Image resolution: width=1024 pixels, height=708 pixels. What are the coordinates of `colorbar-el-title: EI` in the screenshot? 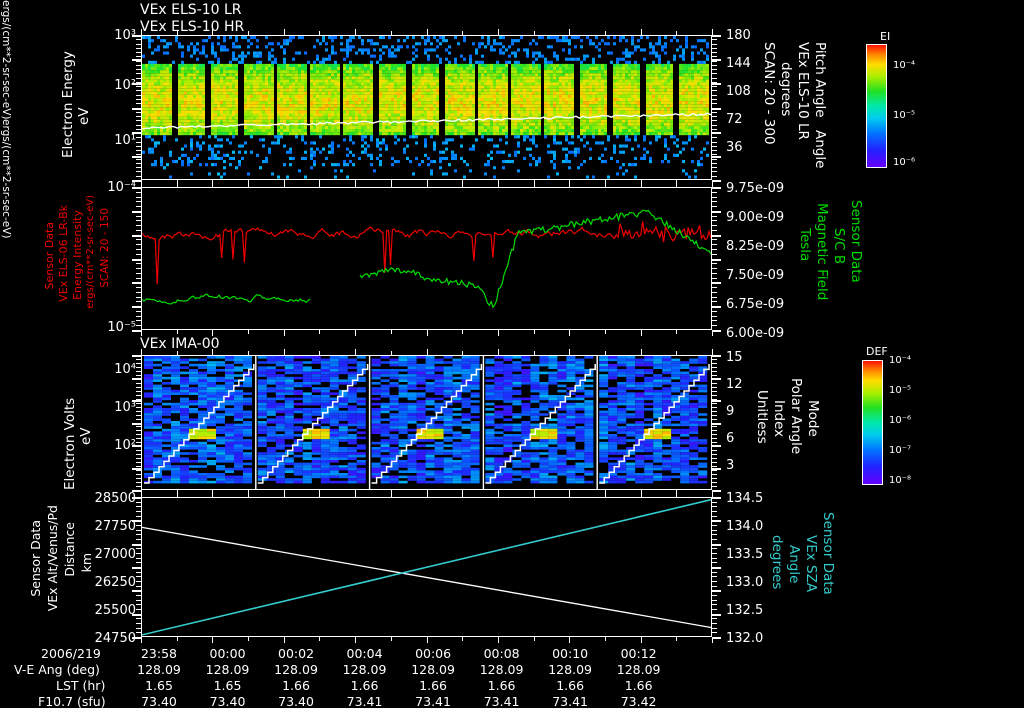 It's located at (885, 36).